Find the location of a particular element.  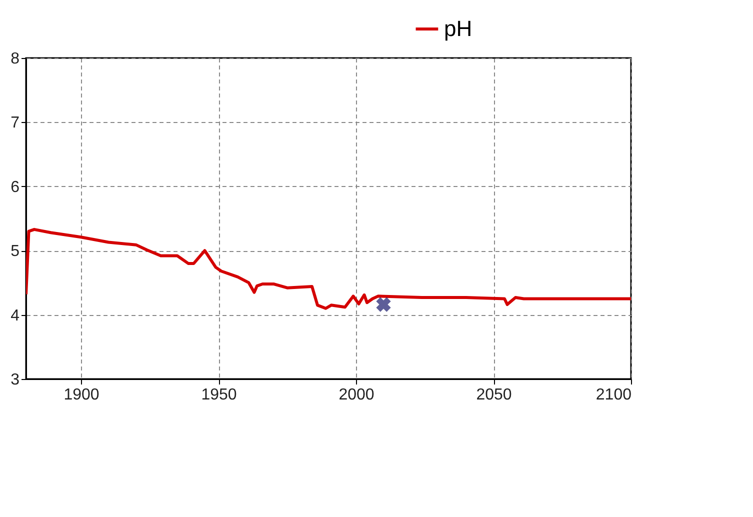

legend-label: pH is located at coordinates (458, 28).